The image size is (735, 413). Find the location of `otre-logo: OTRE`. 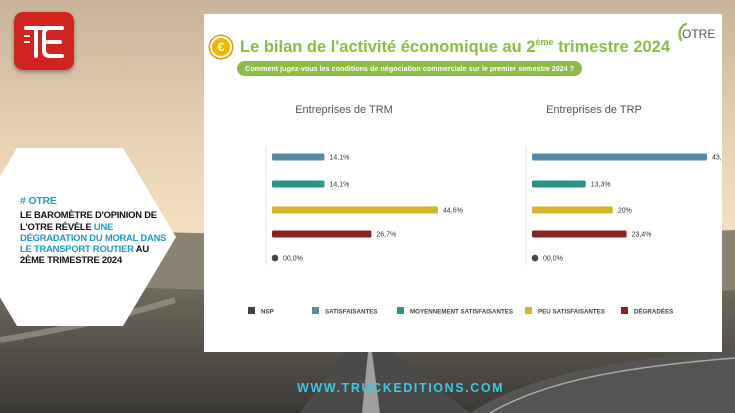

otre-logo: OTRE is located at coordinates (700, 34).